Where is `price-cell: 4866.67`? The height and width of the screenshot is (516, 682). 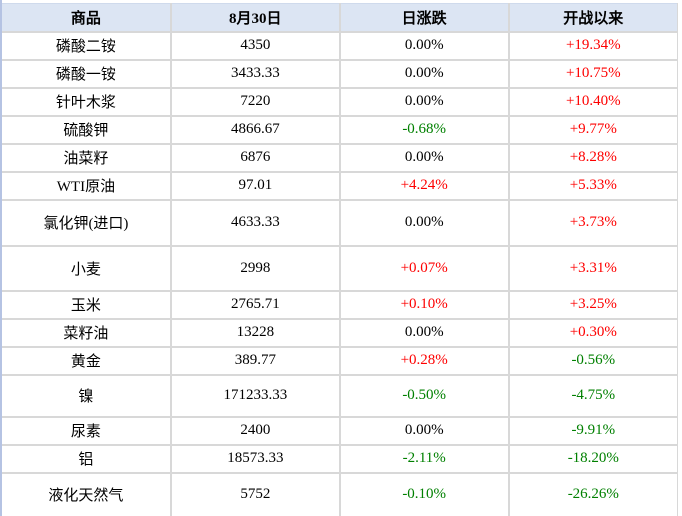 price-cell: 4866.67 is located at coordinates (255, 129).